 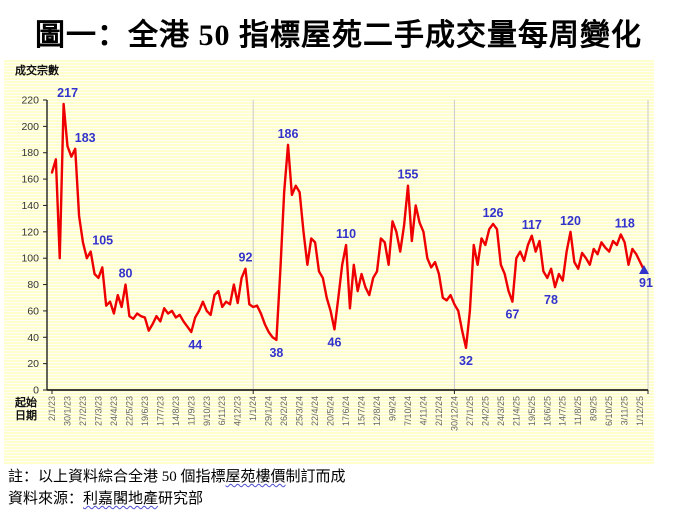 What do you see at coordinates (532, 225) in the screenshot?
I see `data-label: 117` at bounding box center [532, 225].